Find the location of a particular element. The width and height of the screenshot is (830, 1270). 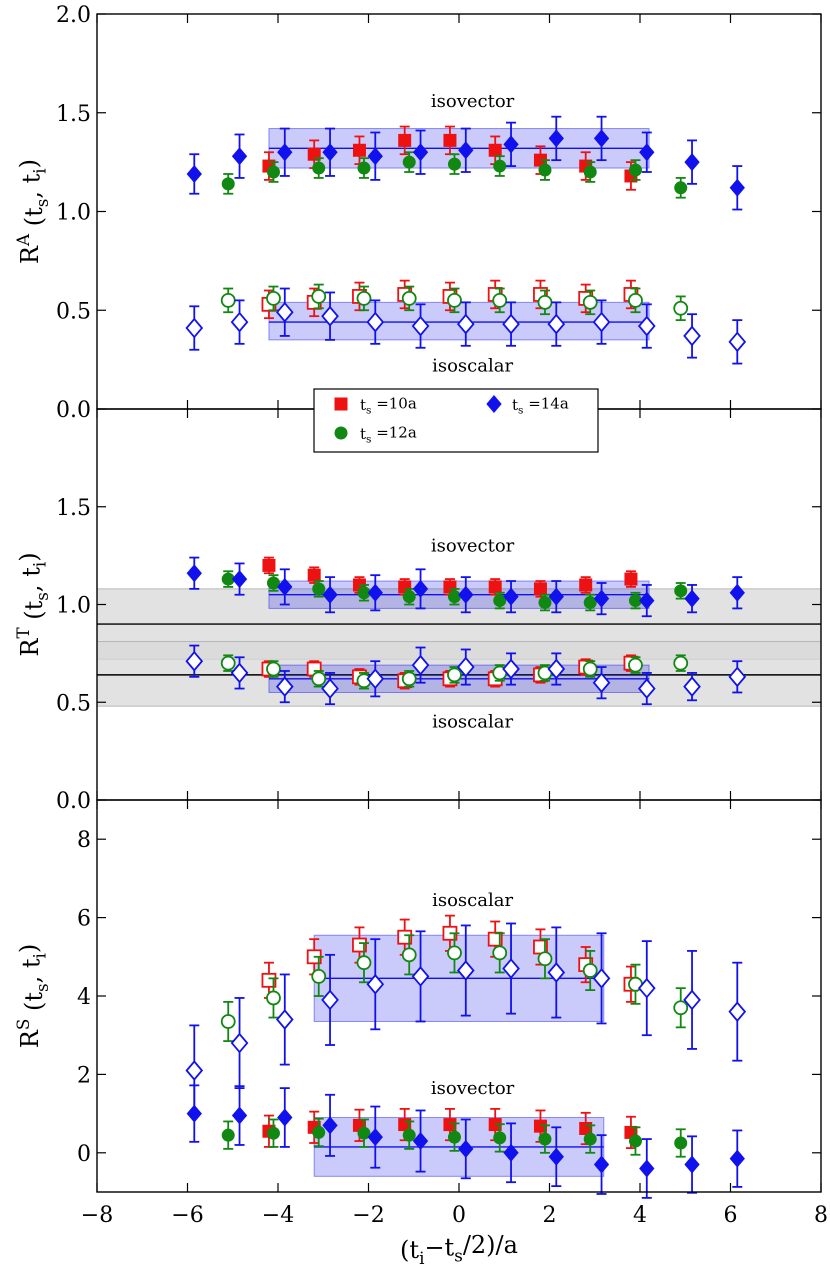

y-axis-label: RS​ (ts​, ti​) is located at coordinates (32, 996).